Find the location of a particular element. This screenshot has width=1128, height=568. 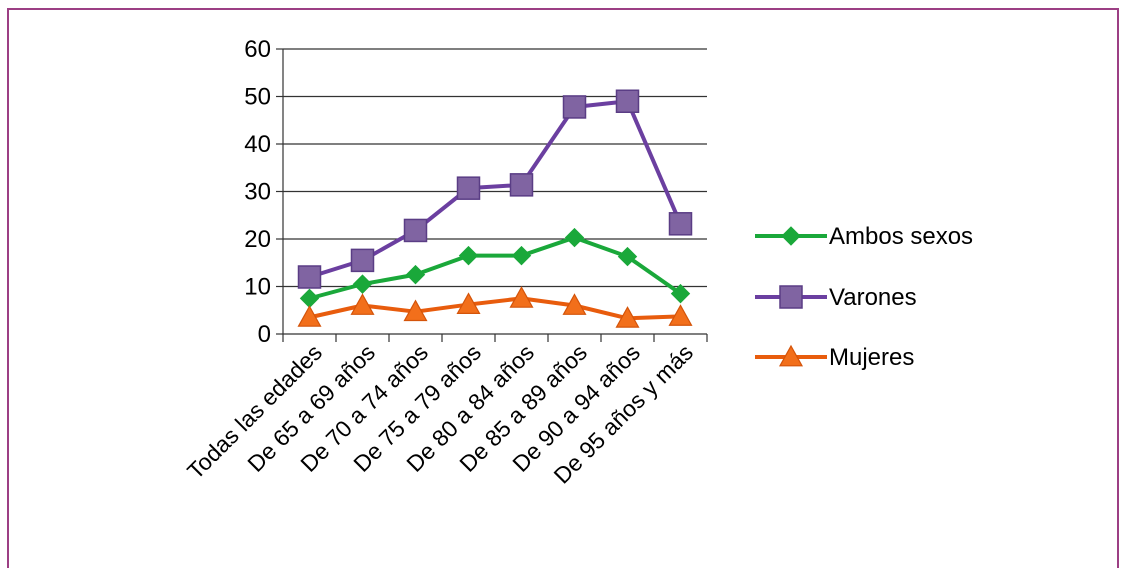

y-tick-label: 10 is located at coordinates (257, 287).